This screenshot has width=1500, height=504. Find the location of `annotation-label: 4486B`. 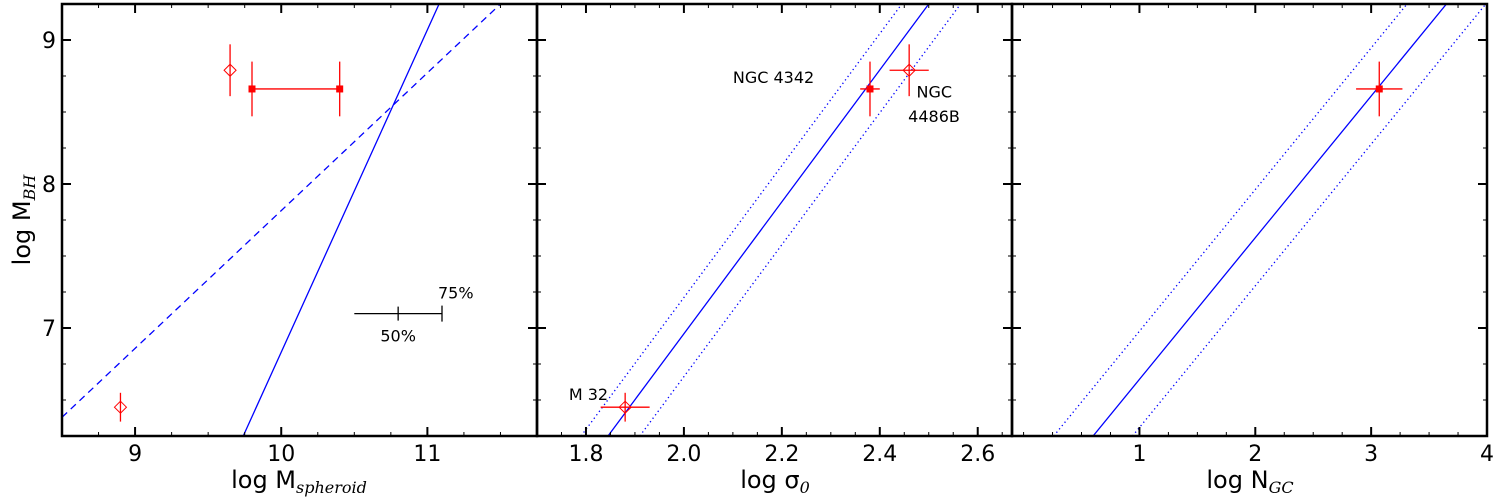

annotation-label: 4486B is located at coordinates (934, 116).